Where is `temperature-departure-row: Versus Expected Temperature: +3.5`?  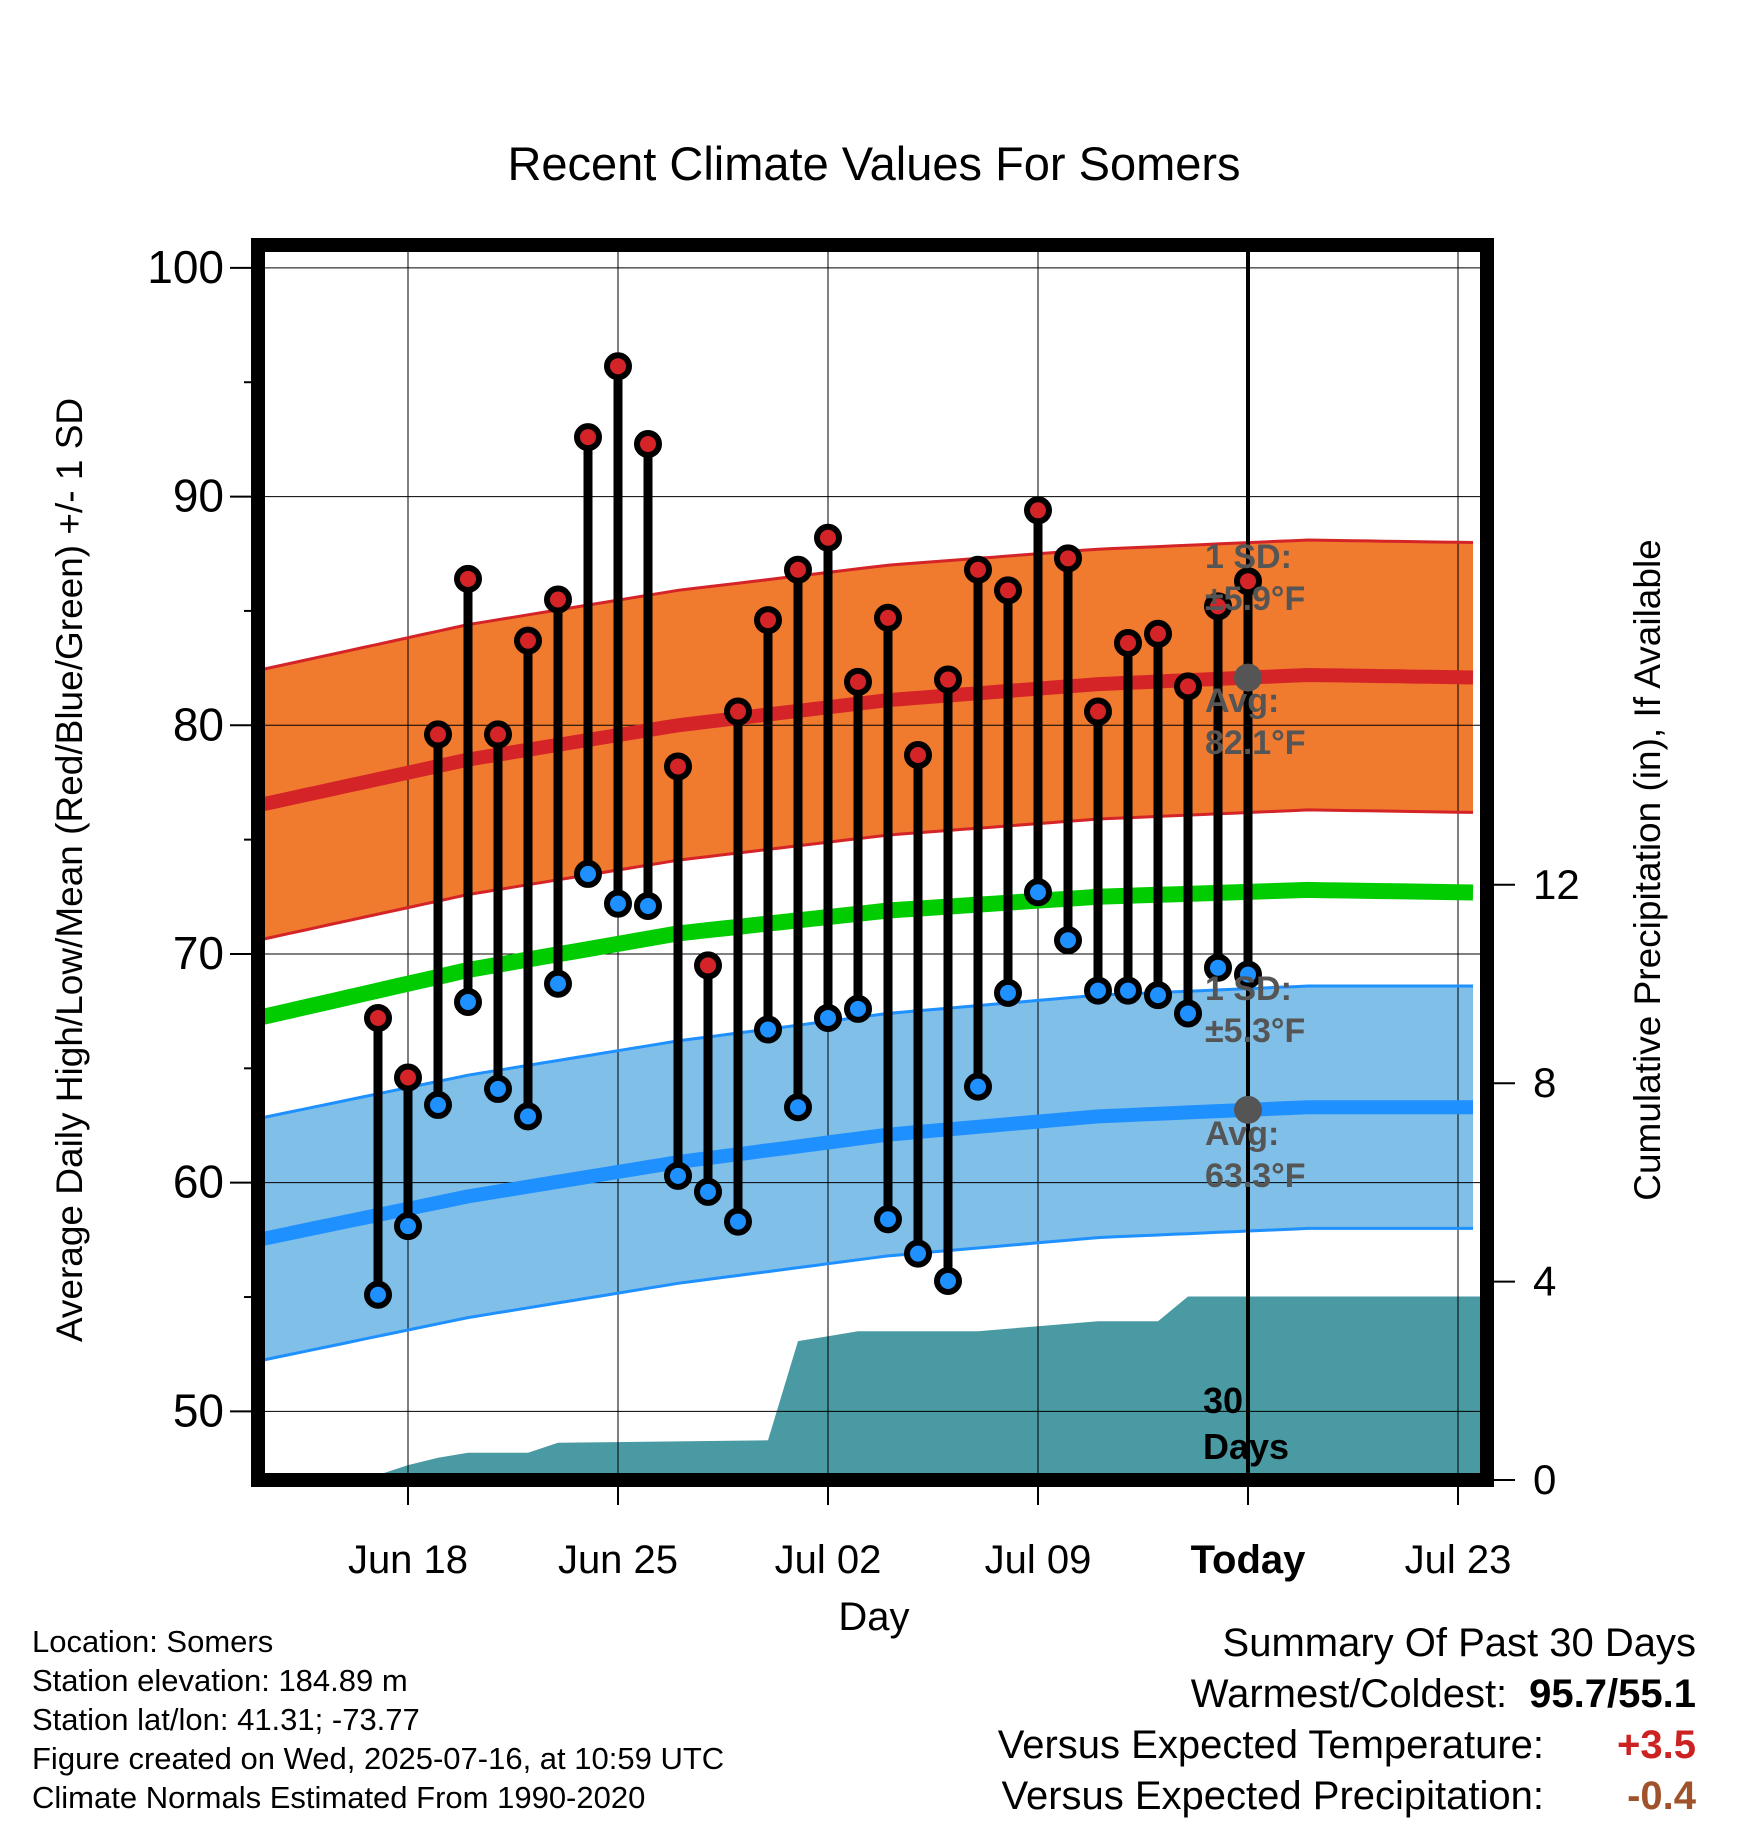 temperature-departure-row: Versus Expected Temperature: +3.5 is located at coordinates (1347, 1745).